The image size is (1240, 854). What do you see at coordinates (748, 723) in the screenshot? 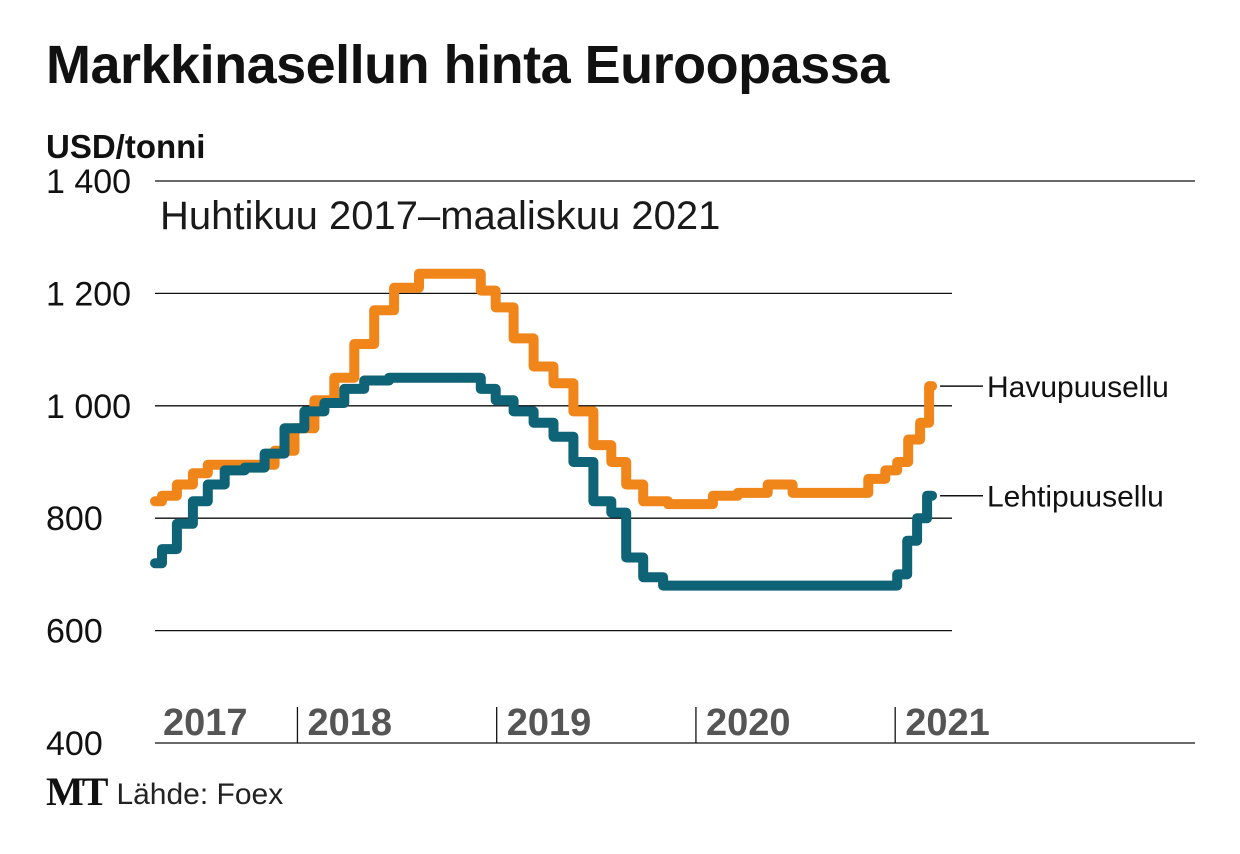
I see `x-year-label-2020: 2020` at bounding box center [748, 723].